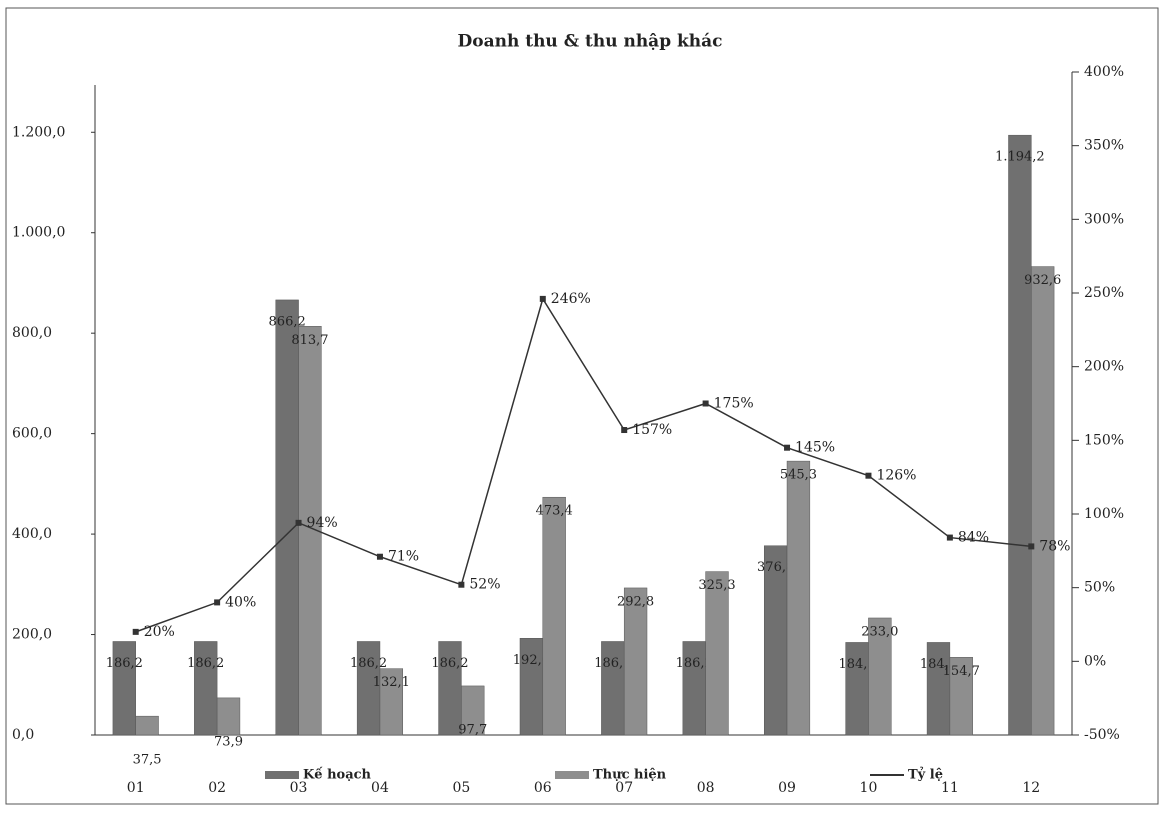  I want to click on x-tick-label: 11, so click(950, 788).